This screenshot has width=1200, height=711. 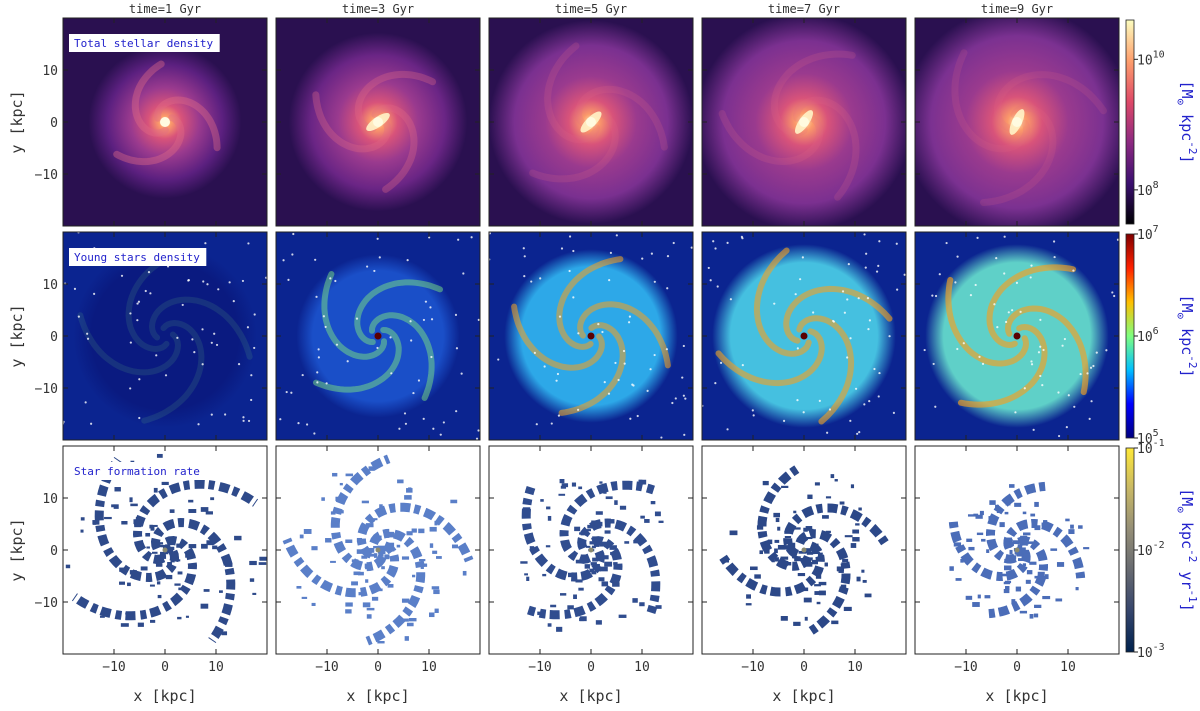 What do you see at coordinates (1148, 233) in the screenshot?
I see `colorbar-tick-label: 10⁷` at bounding box center [1148, 233].